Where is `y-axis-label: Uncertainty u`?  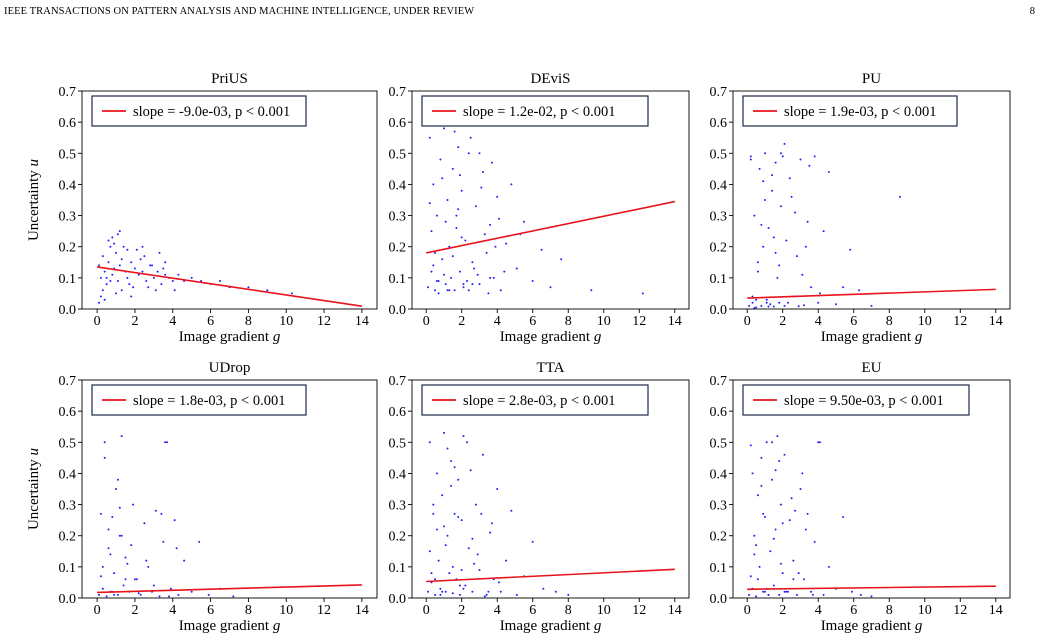 y-axis-label: Uncertainty u is located at coordinates (34, 200).